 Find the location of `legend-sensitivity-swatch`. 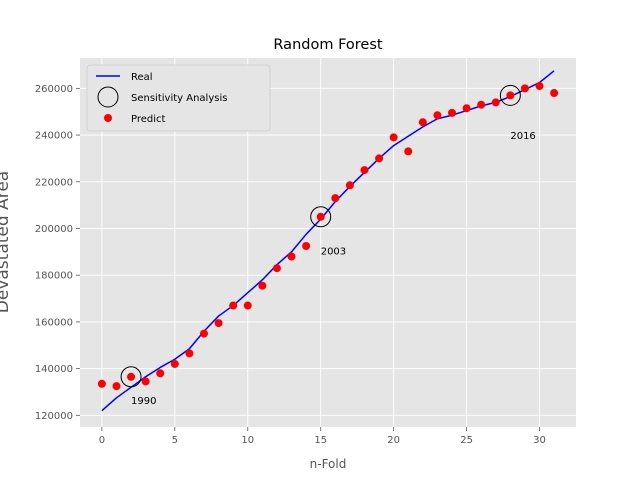

legend-sensitivity-swatch is located at coordinates (108, 97).